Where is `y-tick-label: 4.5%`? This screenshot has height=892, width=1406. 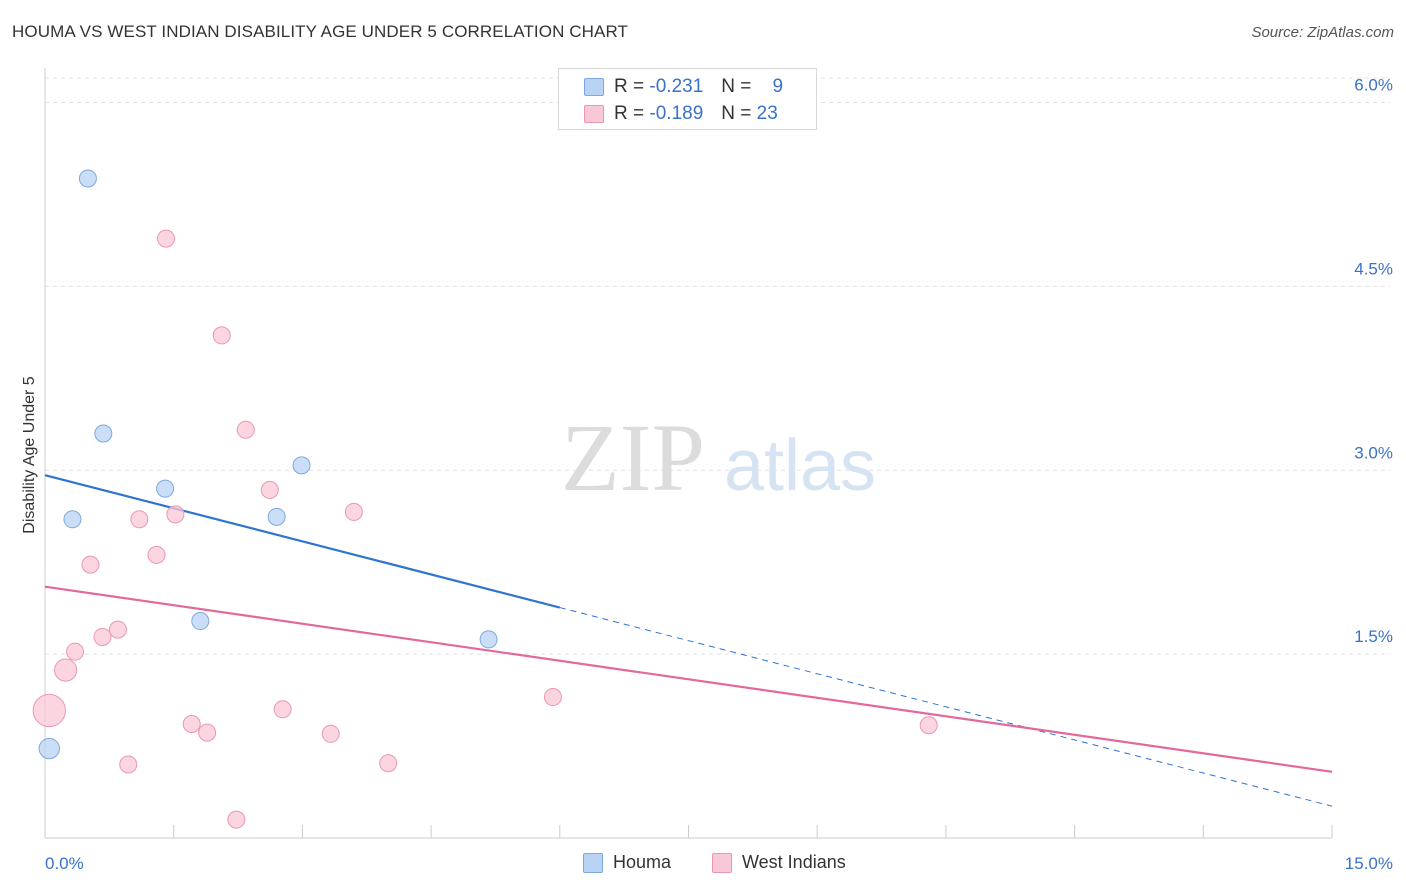 y-tick-label: 4.5% is located at coordinates (1373, 268).